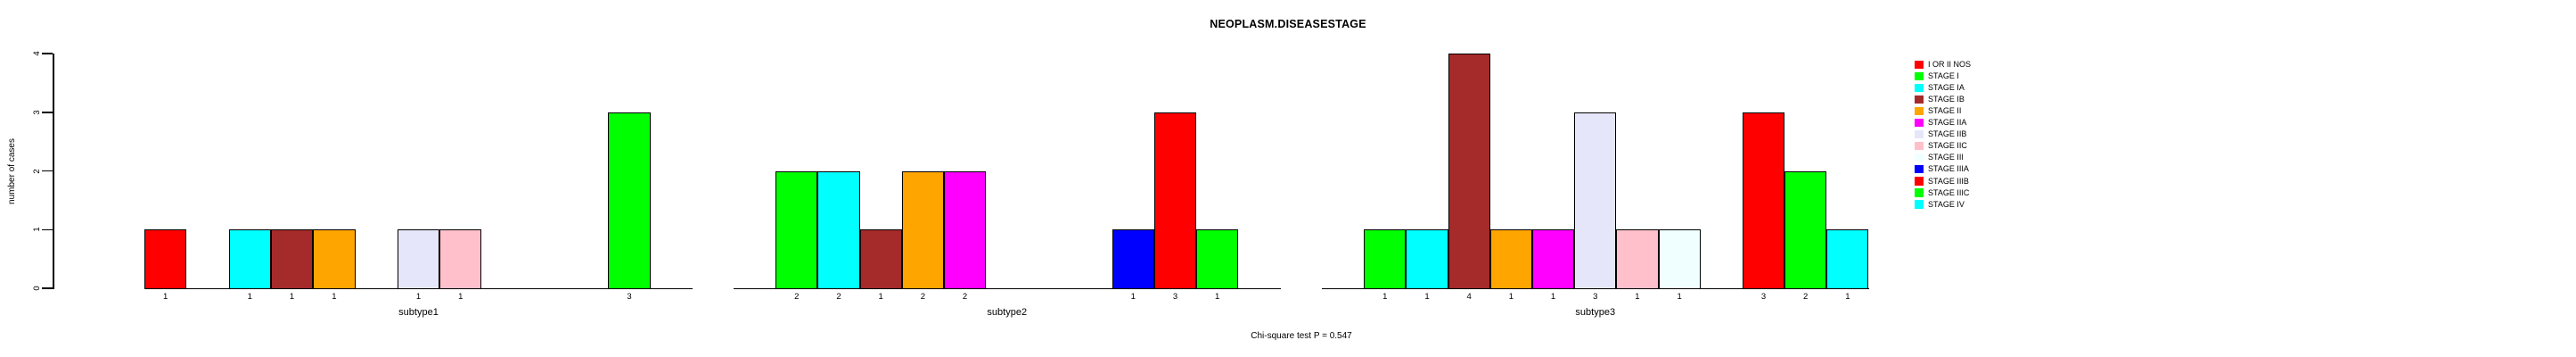  What do you see at coordinates (1948, 146) in the screenshot?
I see `legend-label: STAGE IIC` at bounding box center [1948, 146].